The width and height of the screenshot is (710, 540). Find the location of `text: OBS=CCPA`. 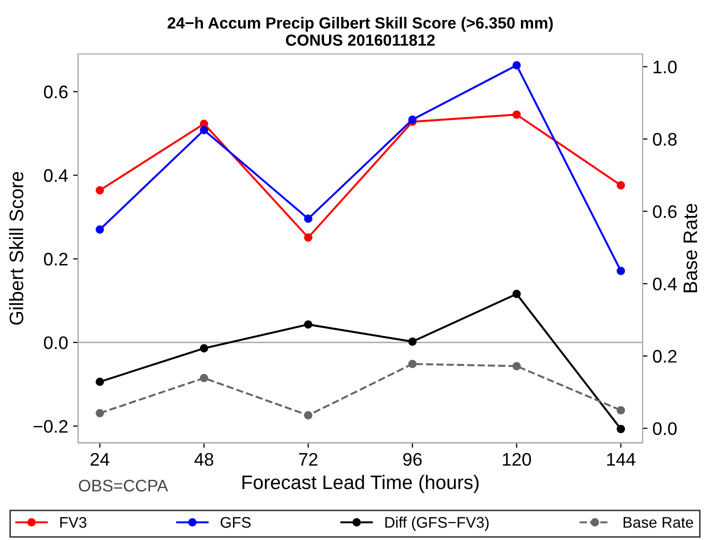

text: OBS=CCPA is located at coordinates (123, 486).